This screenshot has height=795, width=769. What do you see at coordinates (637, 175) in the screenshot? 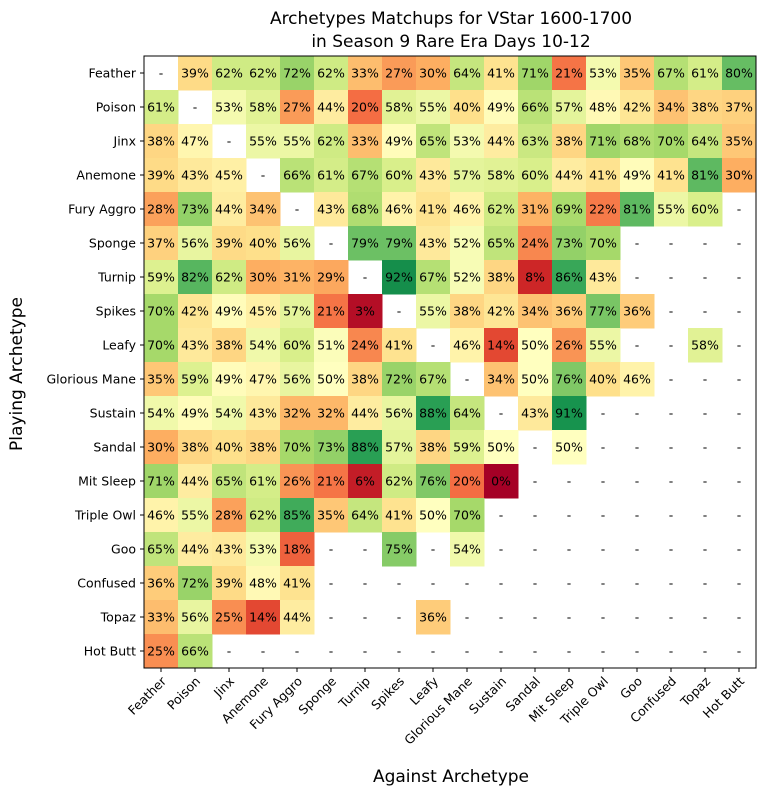
I see `cell-value-label: 49%` at bounding box center [637, 175].